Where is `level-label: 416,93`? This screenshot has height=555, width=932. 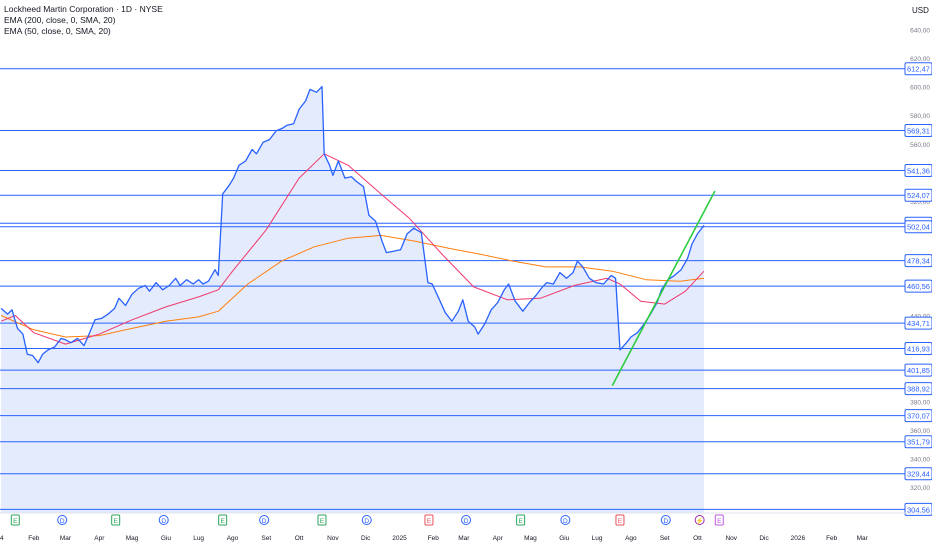 level-label: 416,93 is located at coordinates (918, 349).